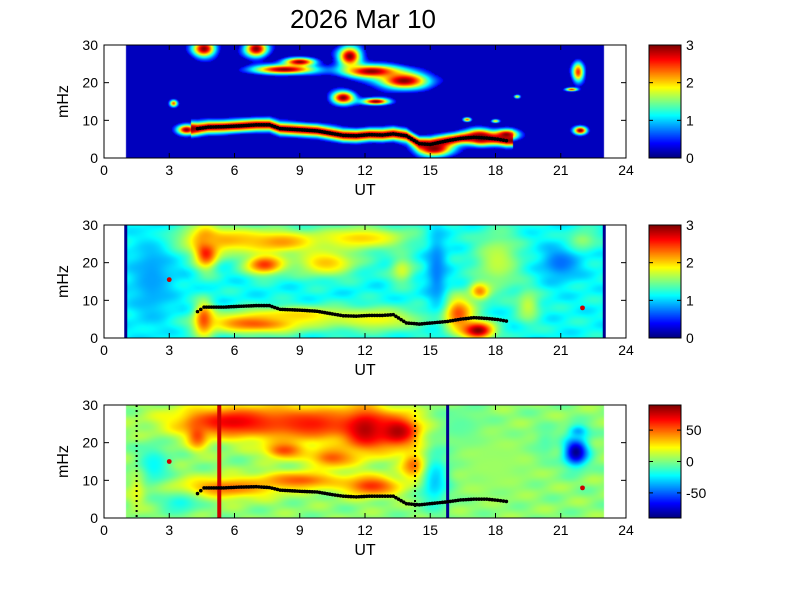 This screenshot has width=801, height=600. What do you see at coordinates (694, 430) in the screenshot?
I see `colorbar-tick-label: 50` at bounding box center [694, 430].